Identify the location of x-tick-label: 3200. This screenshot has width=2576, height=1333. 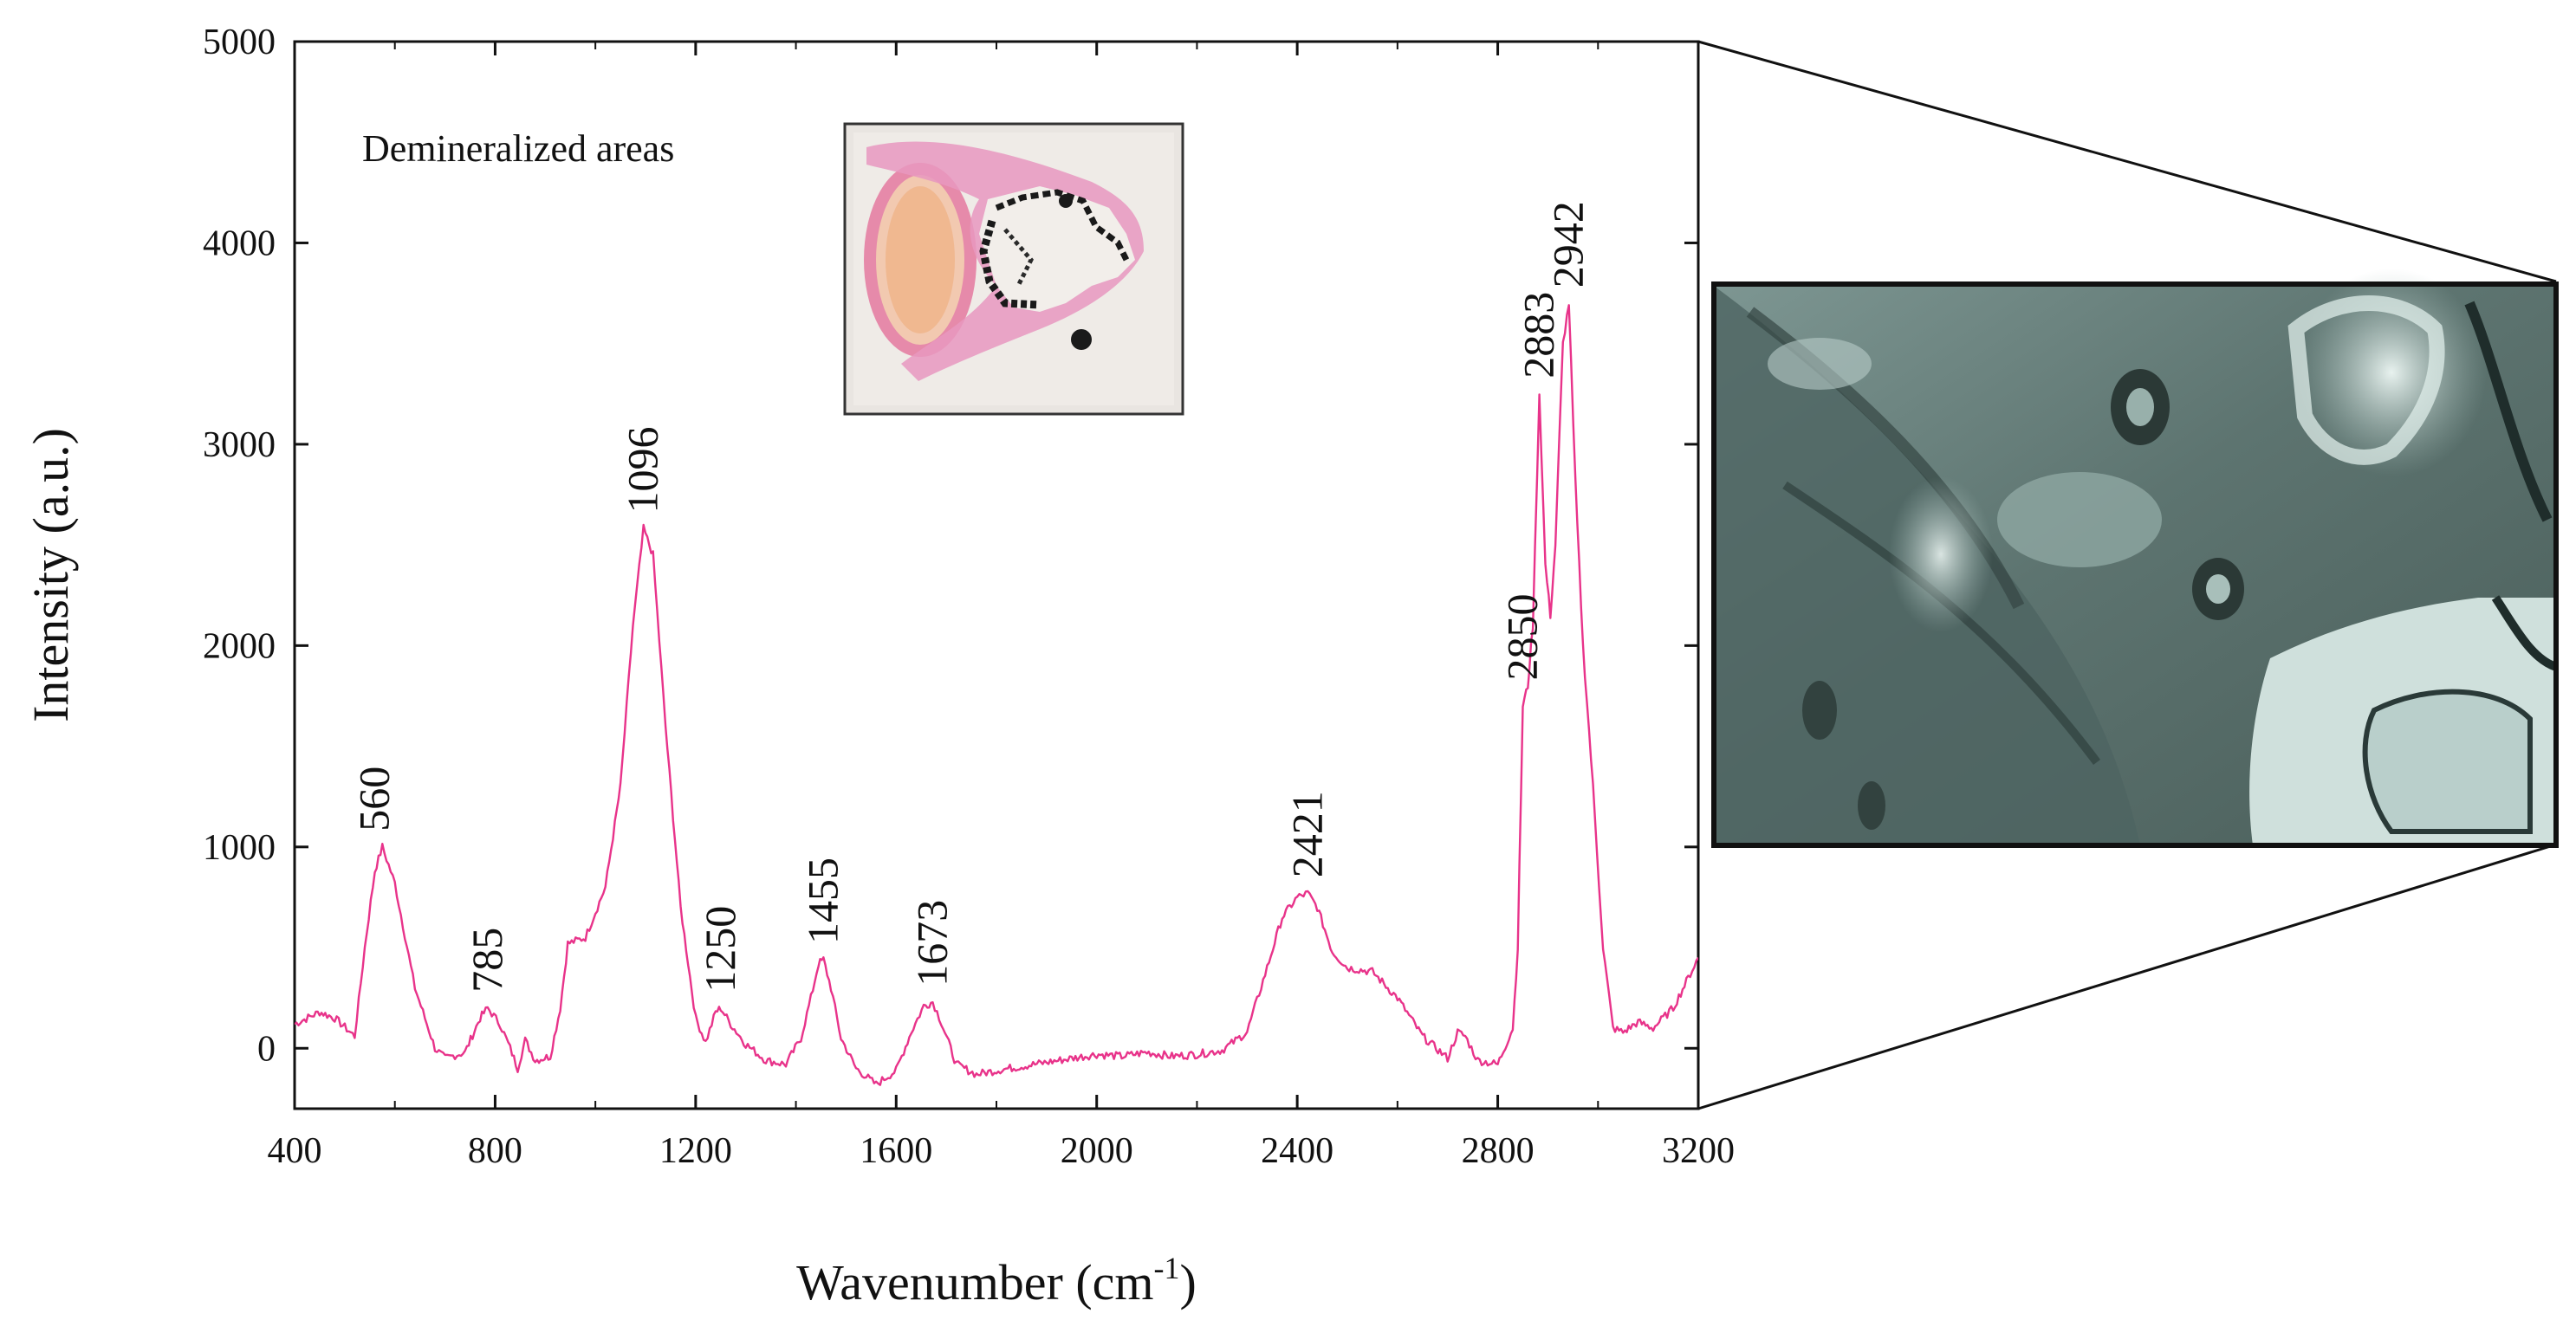
(1699, 1151).